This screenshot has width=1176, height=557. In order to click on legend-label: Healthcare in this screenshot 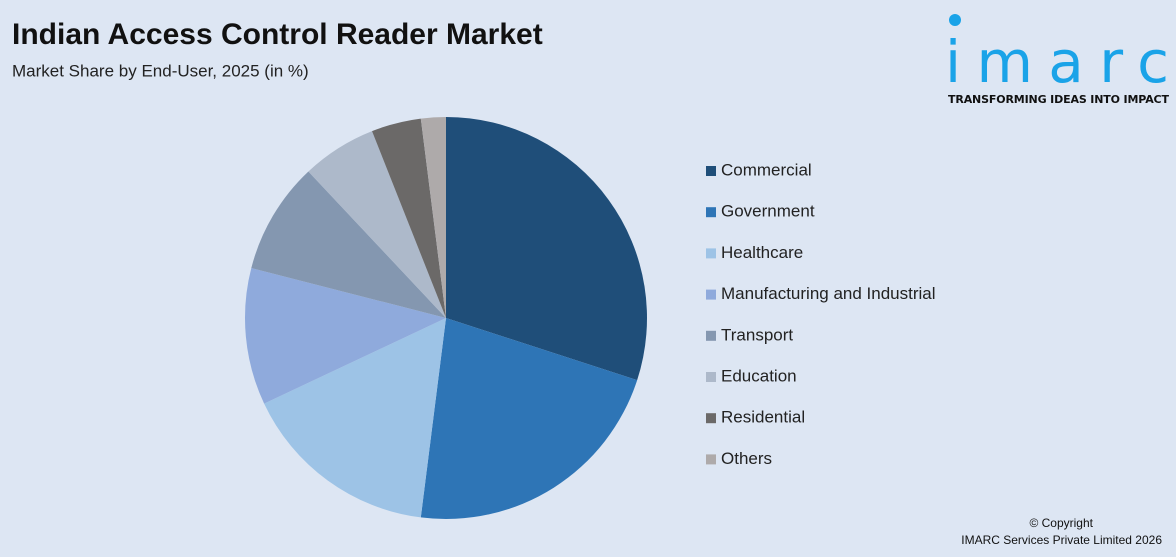, I will do `click(762, 252)`.